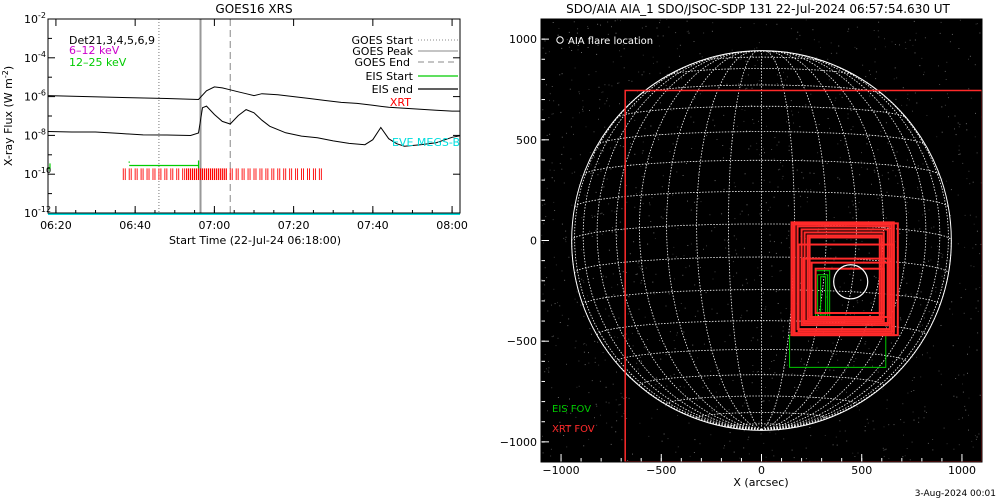 Image resolution: width=1000 pixels, height=500 pixels. What do you see at coordinates (255, 240) in the screenshot?
I see `goes-x-axis-label: Start Time (22-Jul-24 06:18:00)` at bounding box center [255, 240].